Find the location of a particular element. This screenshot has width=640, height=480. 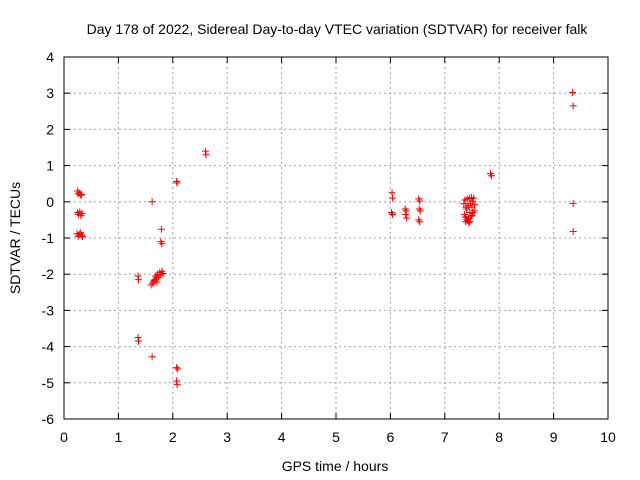

y-tick-label: 4 is located at coordinates (50, 57).